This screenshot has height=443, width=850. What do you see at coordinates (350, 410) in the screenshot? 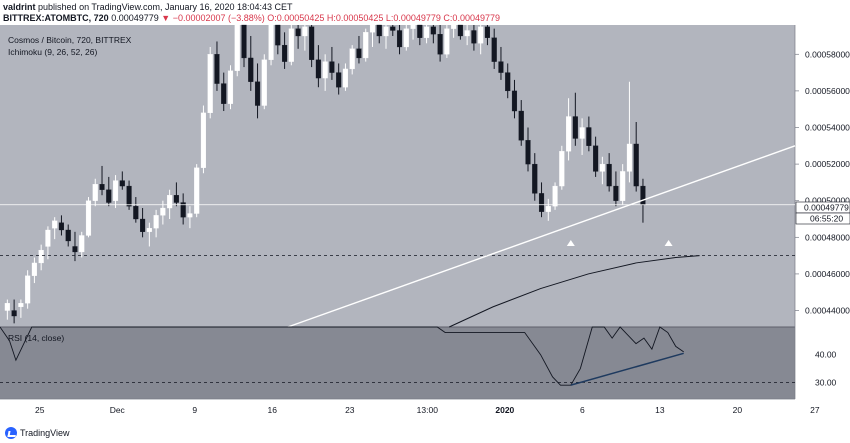
I see `time-tick-label: 23` at bounding box center [350, 410].